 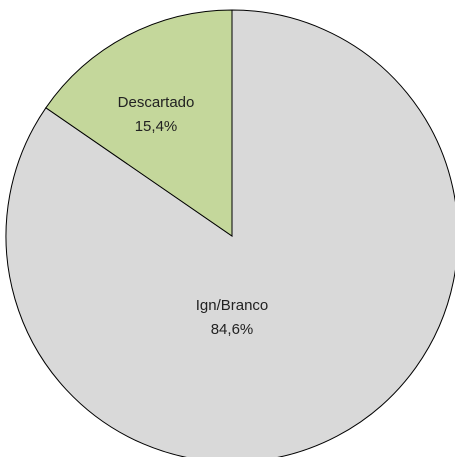 I want to click on slice-label-ign-branco-name: Ign/Branco, so click(x=232, y=305).